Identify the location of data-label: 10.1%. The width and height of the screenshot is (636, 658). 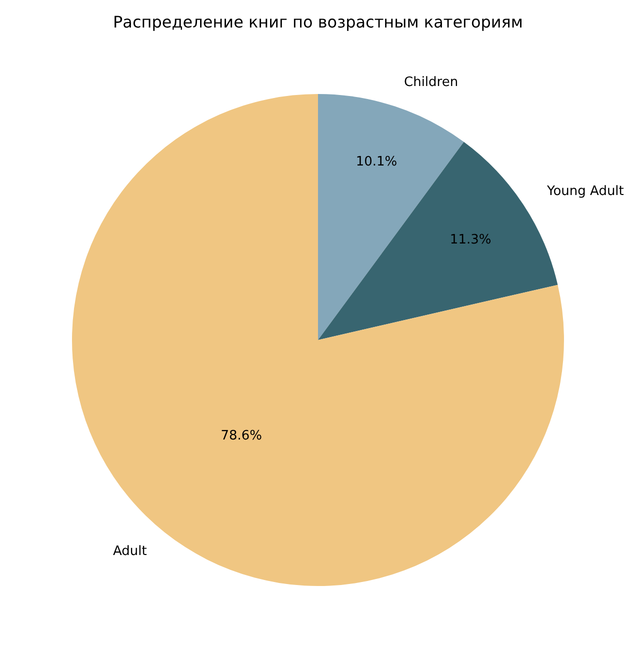
(377, 162).